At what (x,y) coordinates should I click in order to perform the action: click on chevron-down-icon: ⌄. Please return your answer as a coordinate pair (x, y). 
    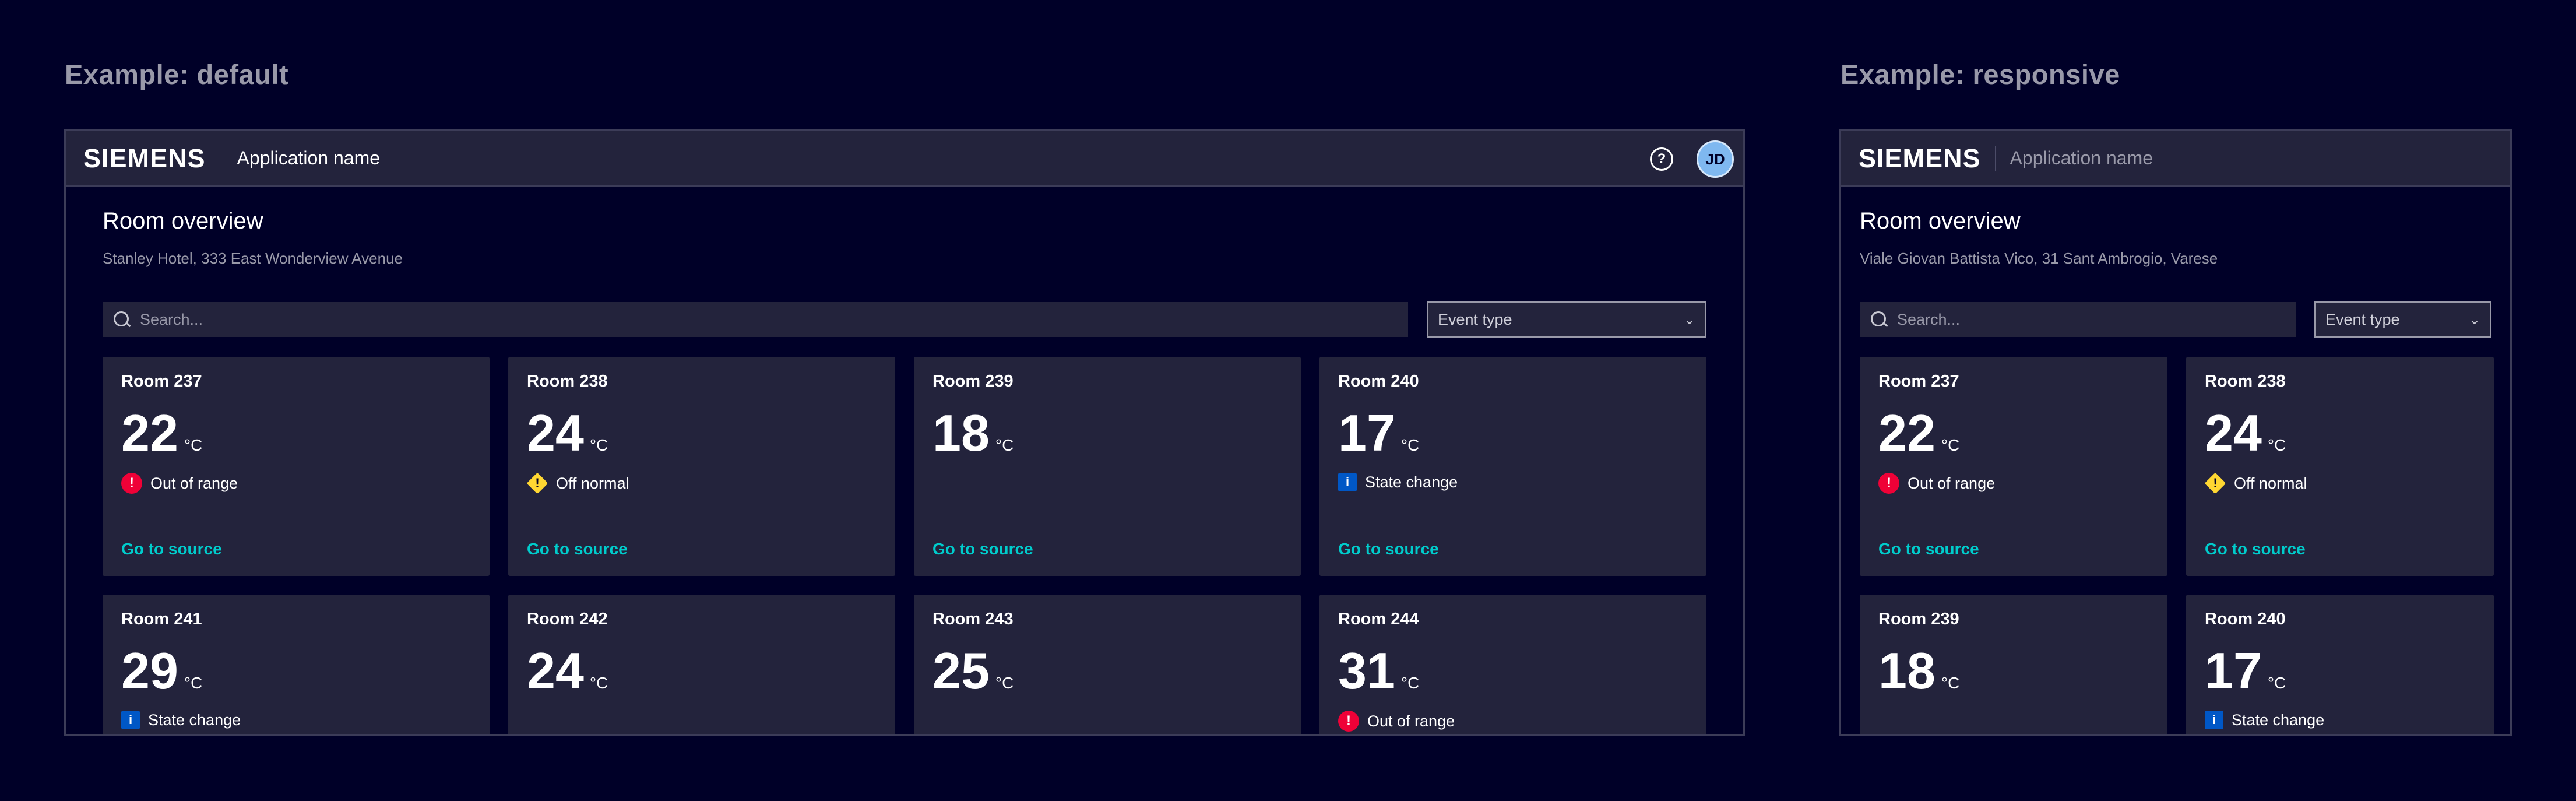
    Looking at the image, I should click on (2474, 319).